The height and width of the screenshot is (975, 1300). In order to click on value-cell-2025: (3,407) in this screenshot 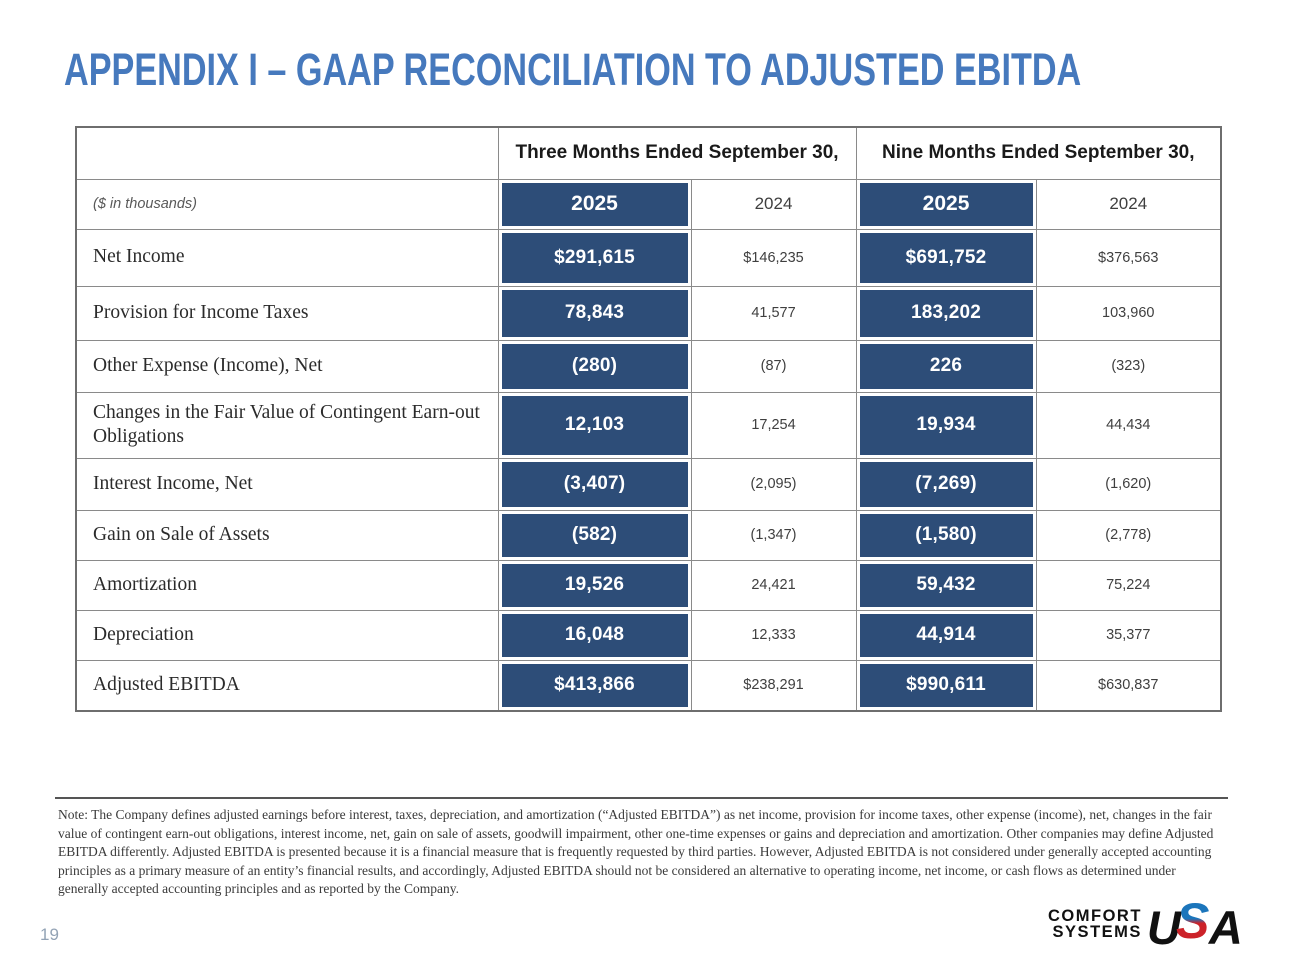, I will do `click(594, 484)`.